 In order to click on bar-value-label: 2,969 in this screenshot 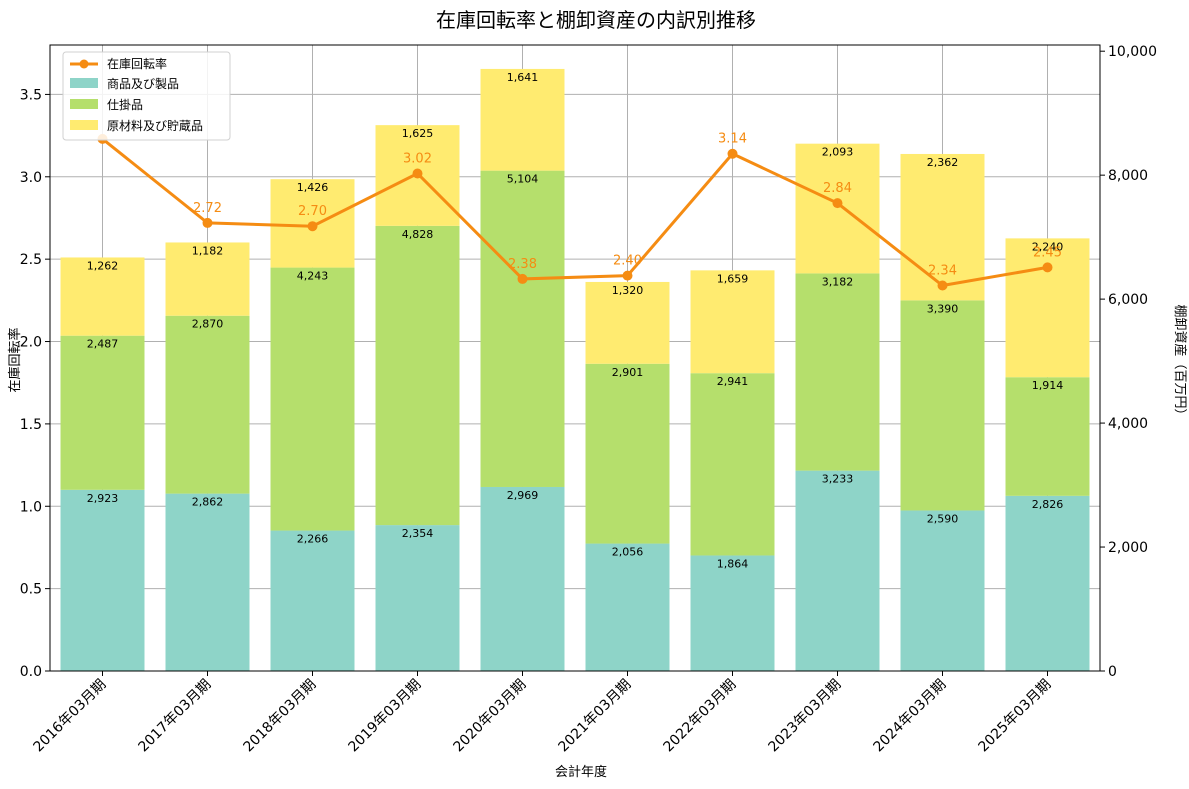, I will do `click(523, 495)`.